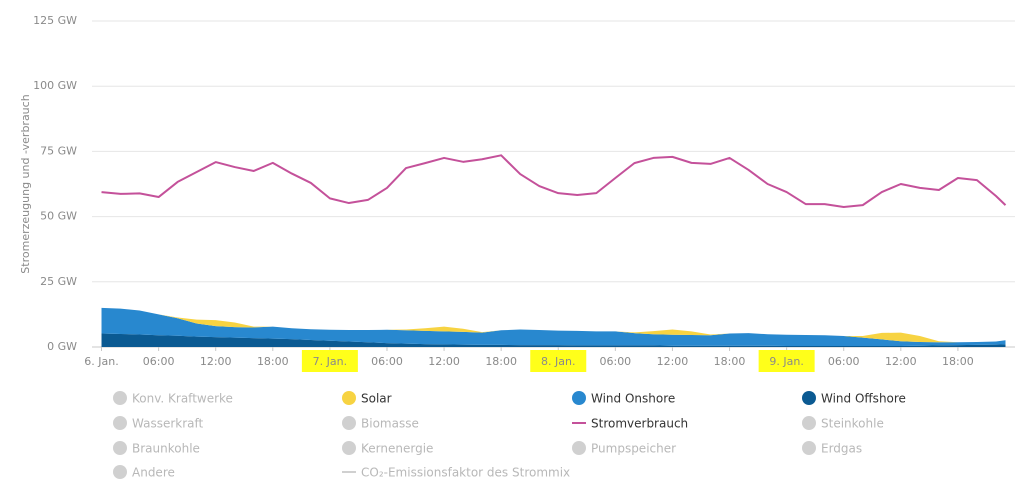 The height and width of the screenshot is (499, 1020). What do you see at coordinates (465, 473) in the screenshot?
I see `legend-label: CO₂-Emissionsfaktor des Strommix` at bounding box center [465, 473].